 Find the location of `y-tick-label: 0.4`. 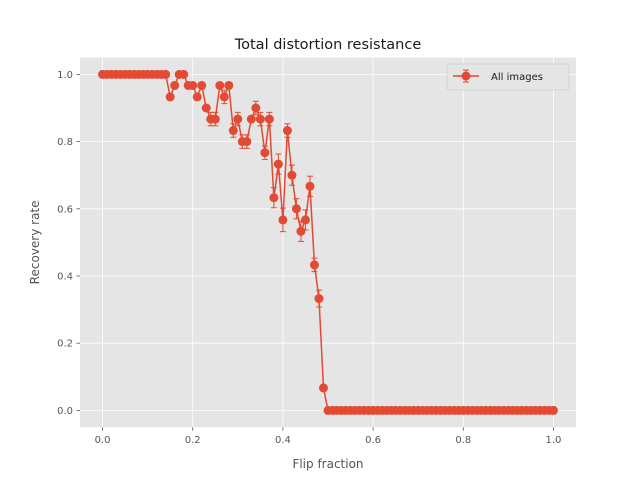

y-tick-label: 0.4 is located at coordinates (65, 277).